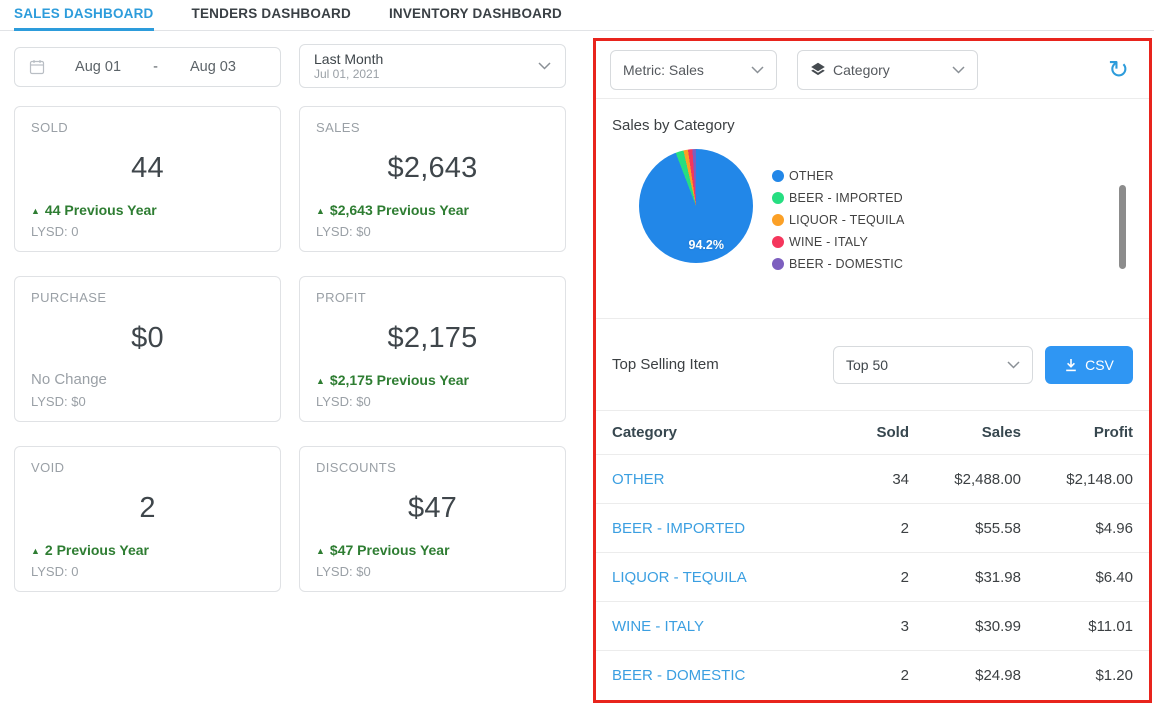 This screenshot has width=1154, height=709. What do you see at coordinates (1071, 365) in the screenshot?
I see `download-icon` at bounding box center [1071, 365].